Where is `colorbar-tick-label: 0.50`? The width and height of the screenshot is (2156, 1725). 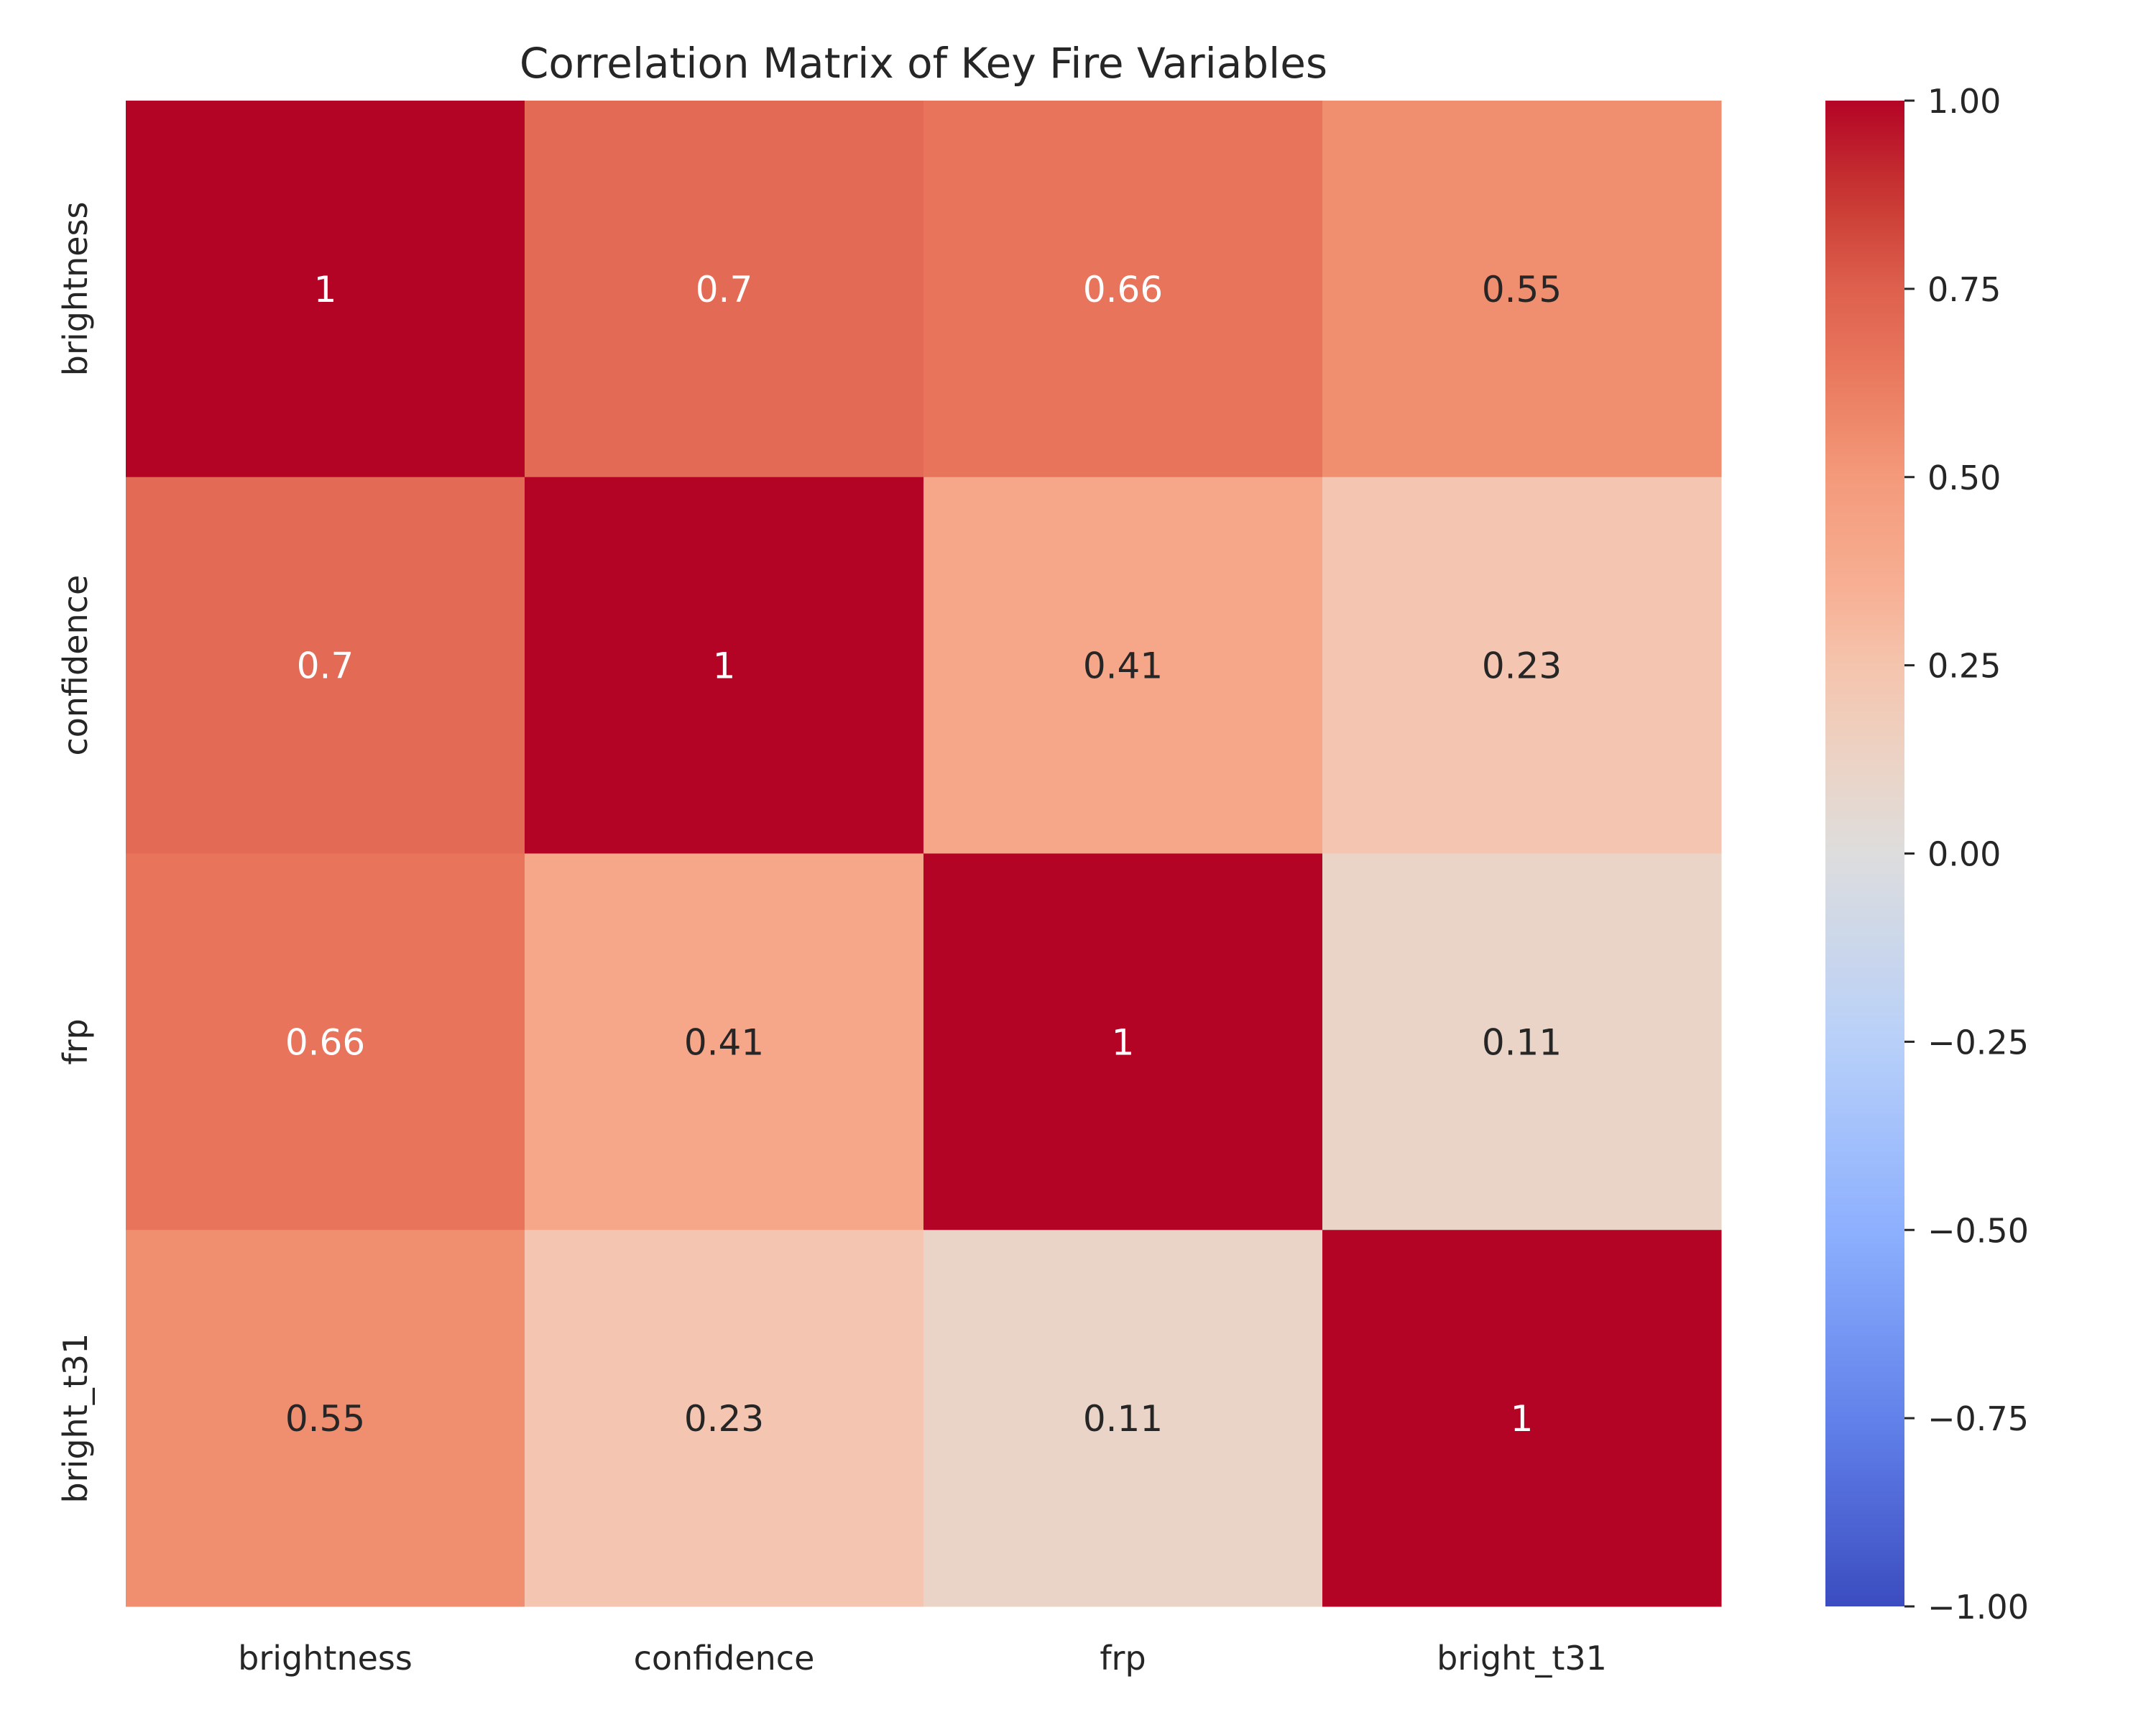
colorbar-tick-label: 0.50 is located at coordinates (1964, 478).